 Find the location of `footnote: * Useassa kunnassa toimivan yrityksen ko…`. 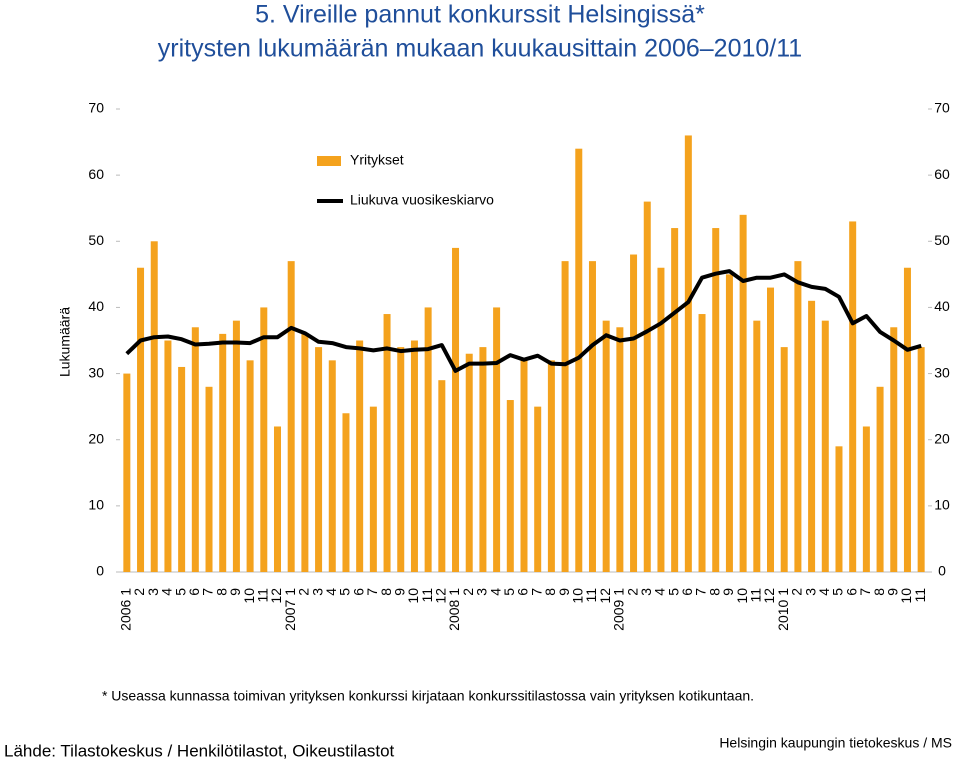

footnote: * Useassa kunnassa toimivan yrityksen ko… is located at coordinates (428, 696).